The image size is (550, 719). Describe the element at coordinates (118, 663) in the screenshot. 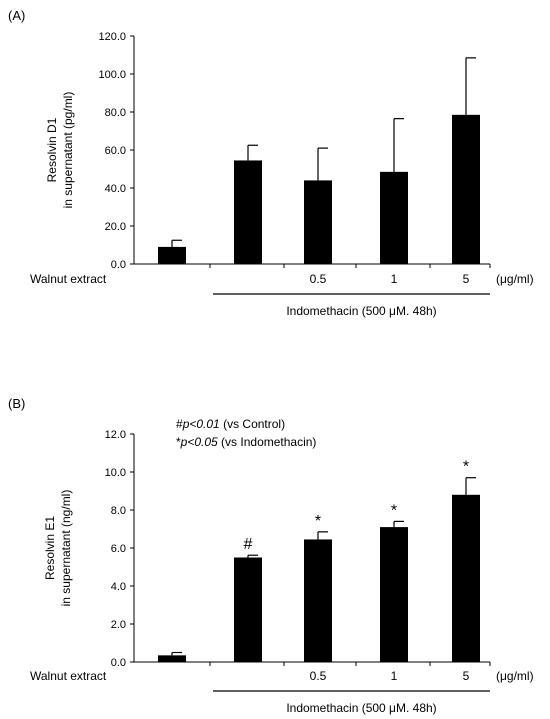

I see `chart-b-y-tick-label: 0.0` at that location.